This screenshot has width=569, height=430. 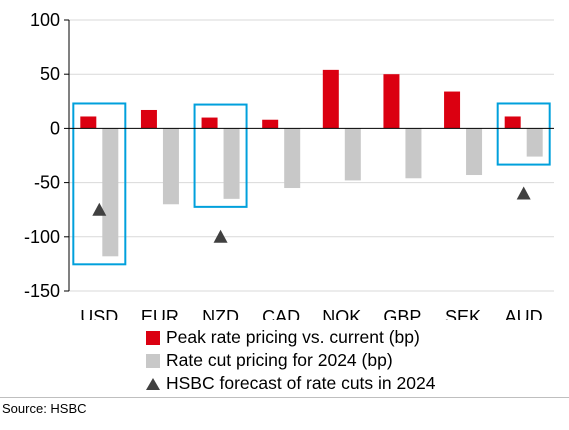 I want to click on legend-item-forecast: HSBC forecast of rate cuts in 2024, so click(x=290, y=383).